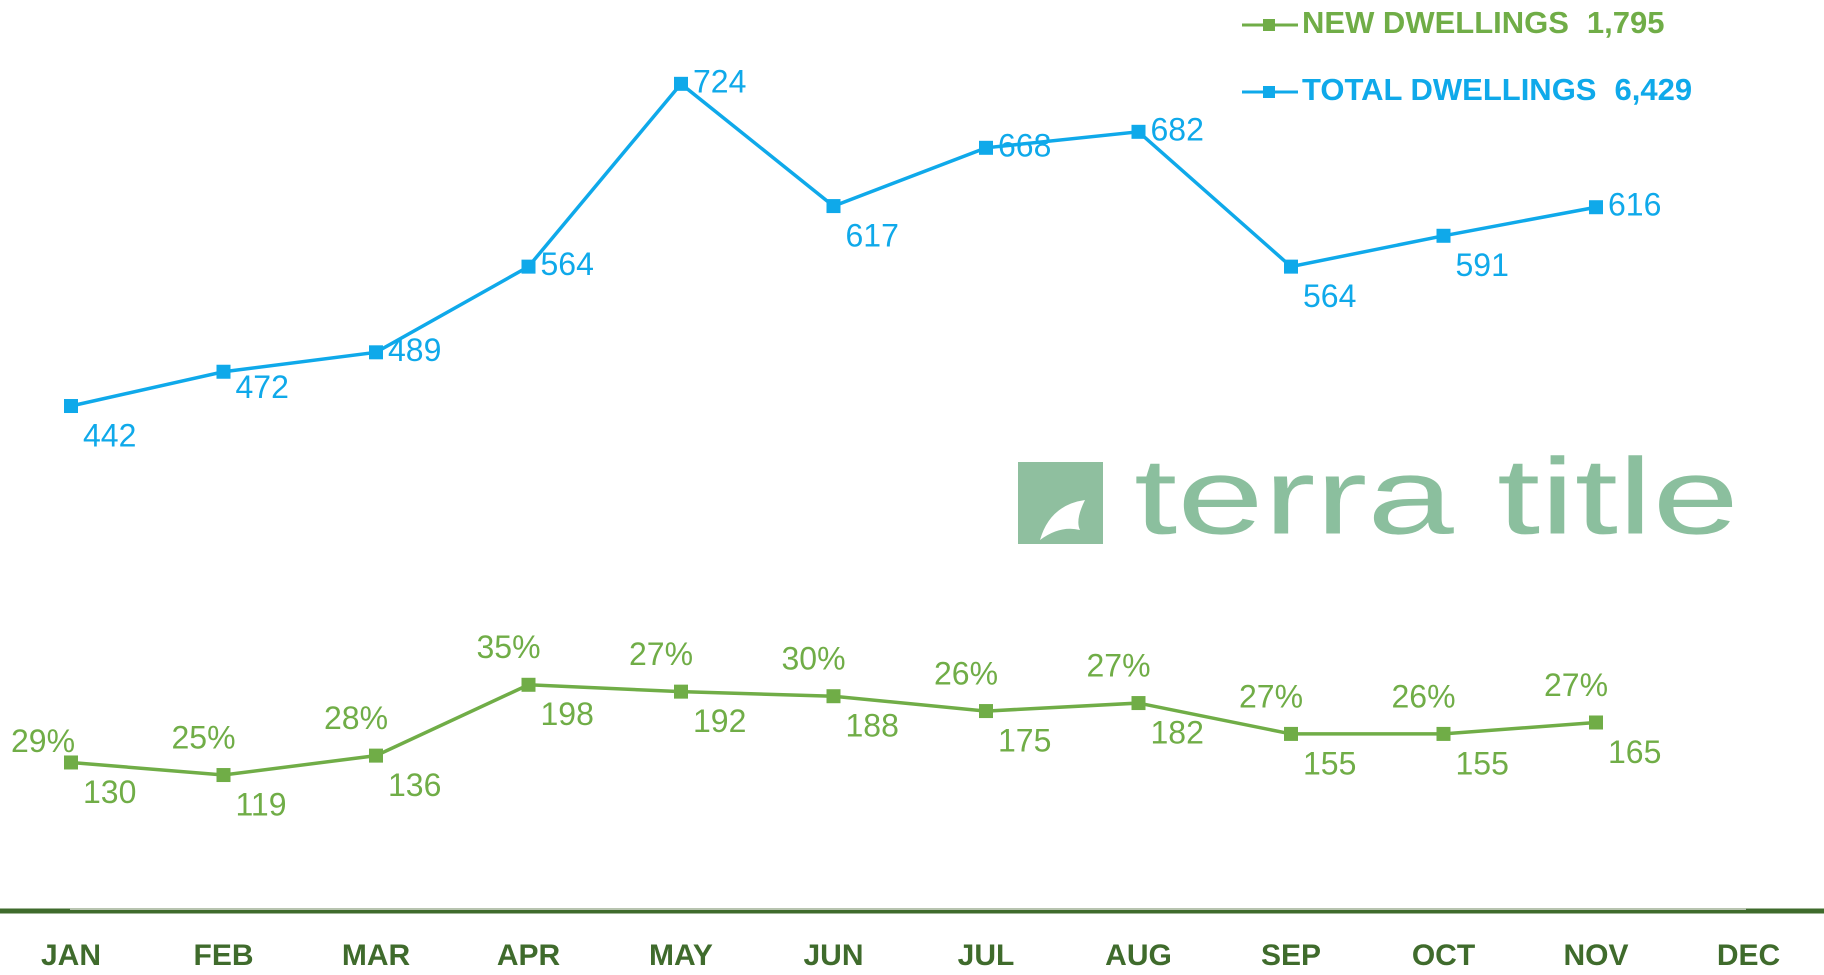 The width and height of the screenshot is (1824, 975). What do you see at coordinates (508, 647) in the screenshot?
I see `percent-label: 35%` at bounding box center [508, 647].